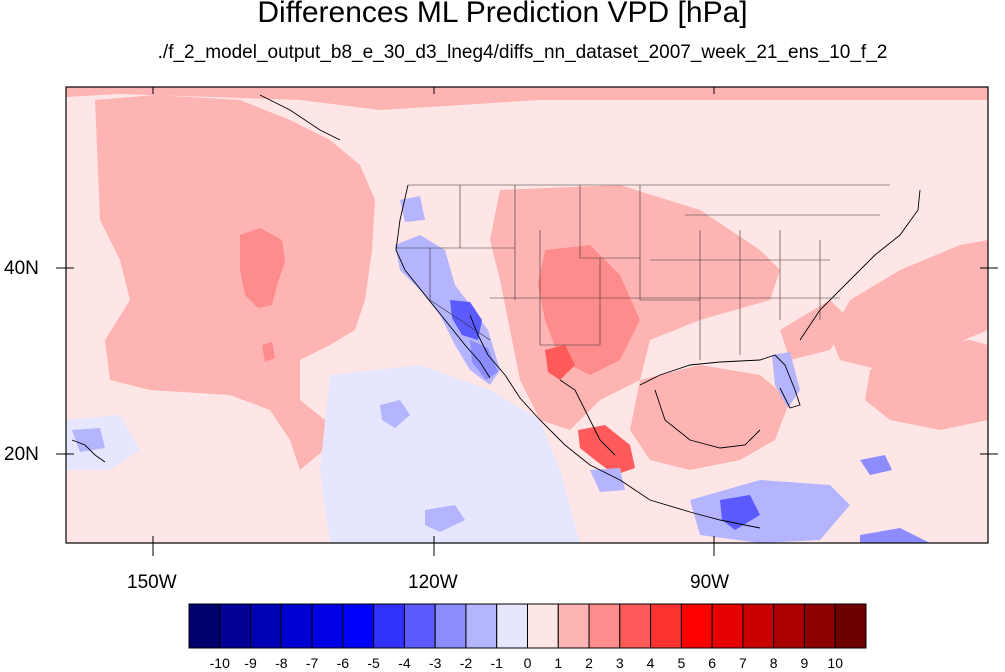  What do you see at coordinates (262, 268) in the screenshot?
I see `pacific-core-positive` at bounding box center [262, 268].